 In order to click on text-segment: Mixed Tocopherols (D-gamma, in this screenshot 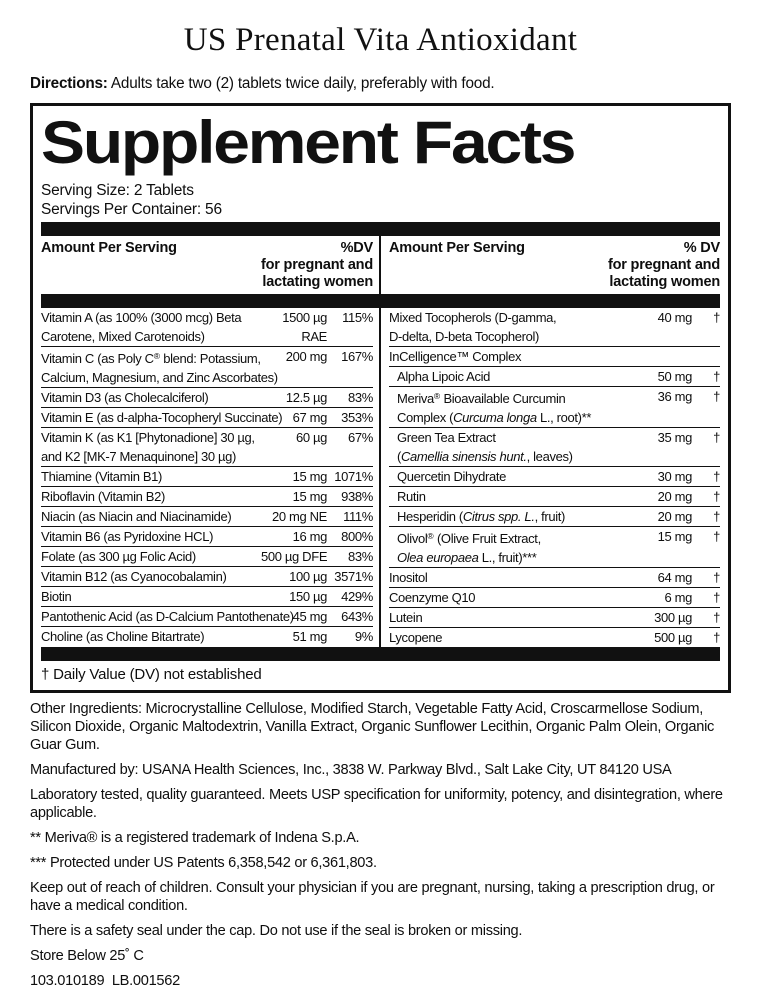, I will do `click(473, 317)`.